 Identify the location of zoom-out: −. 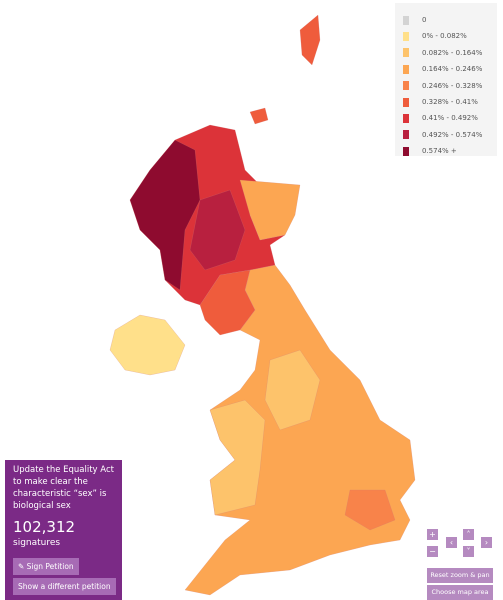
(432, 551).